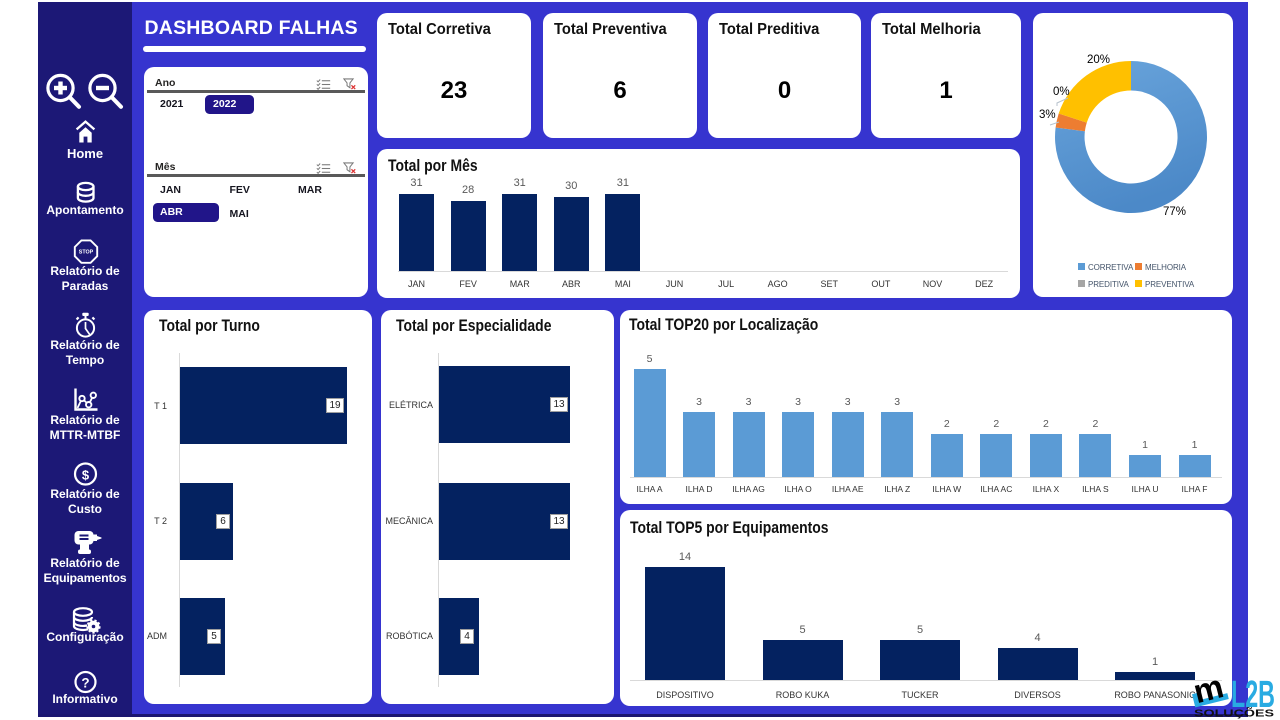  Describe the element at coordinates (86, 253) in the screenshot. I see `svg-text: STOP` at that location.